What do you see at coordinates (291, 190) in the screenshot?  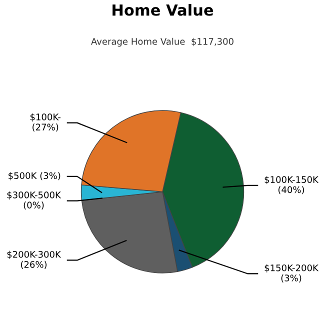 I see `data-label: (40%)` at bounding box center [291, 190].